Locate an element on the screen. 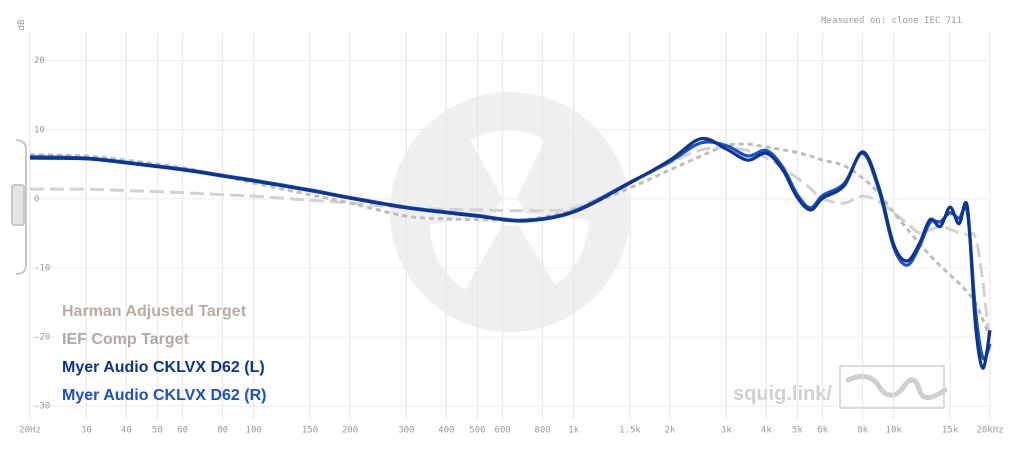 The image size is (1024, 456). x-tick-label: 3k is located at coordinates (726, 431).